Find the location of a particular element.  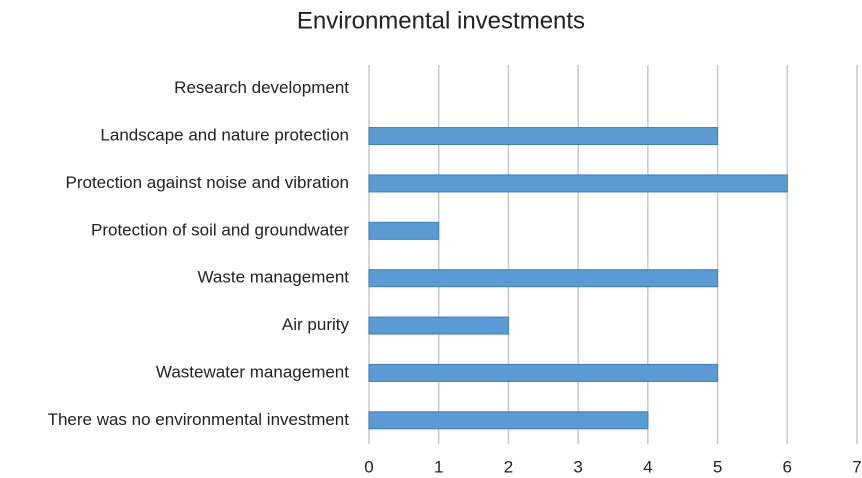

y-tick-label: Protection against noise and vibration is located at coordinates (207, 182).